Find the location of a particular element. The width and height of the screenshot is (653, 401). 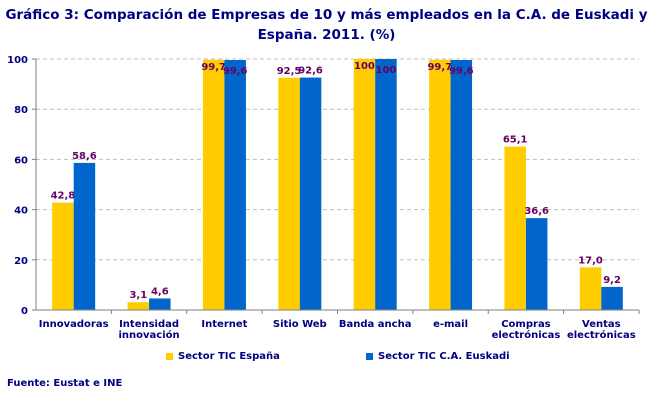

y-tick-label: 60 is located at coordinates (21, 160).